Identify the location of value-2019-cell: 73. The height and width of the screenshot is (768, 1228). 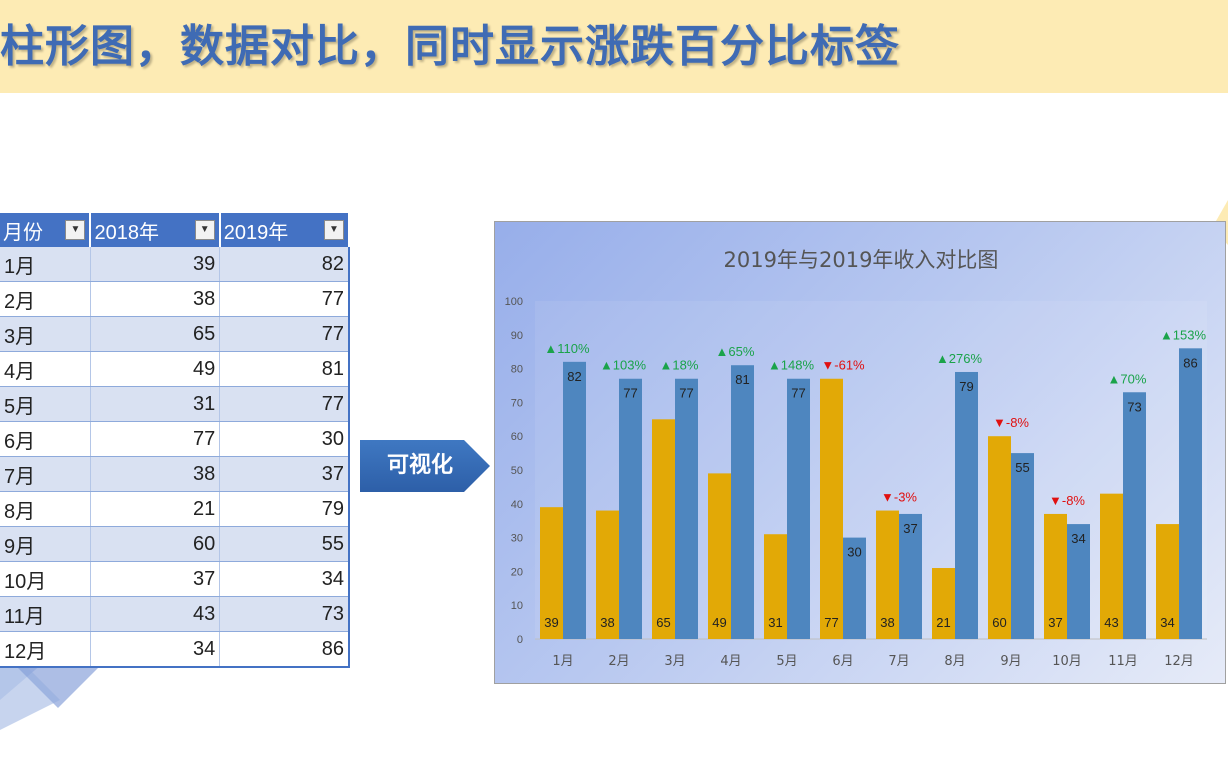
(284, 614).